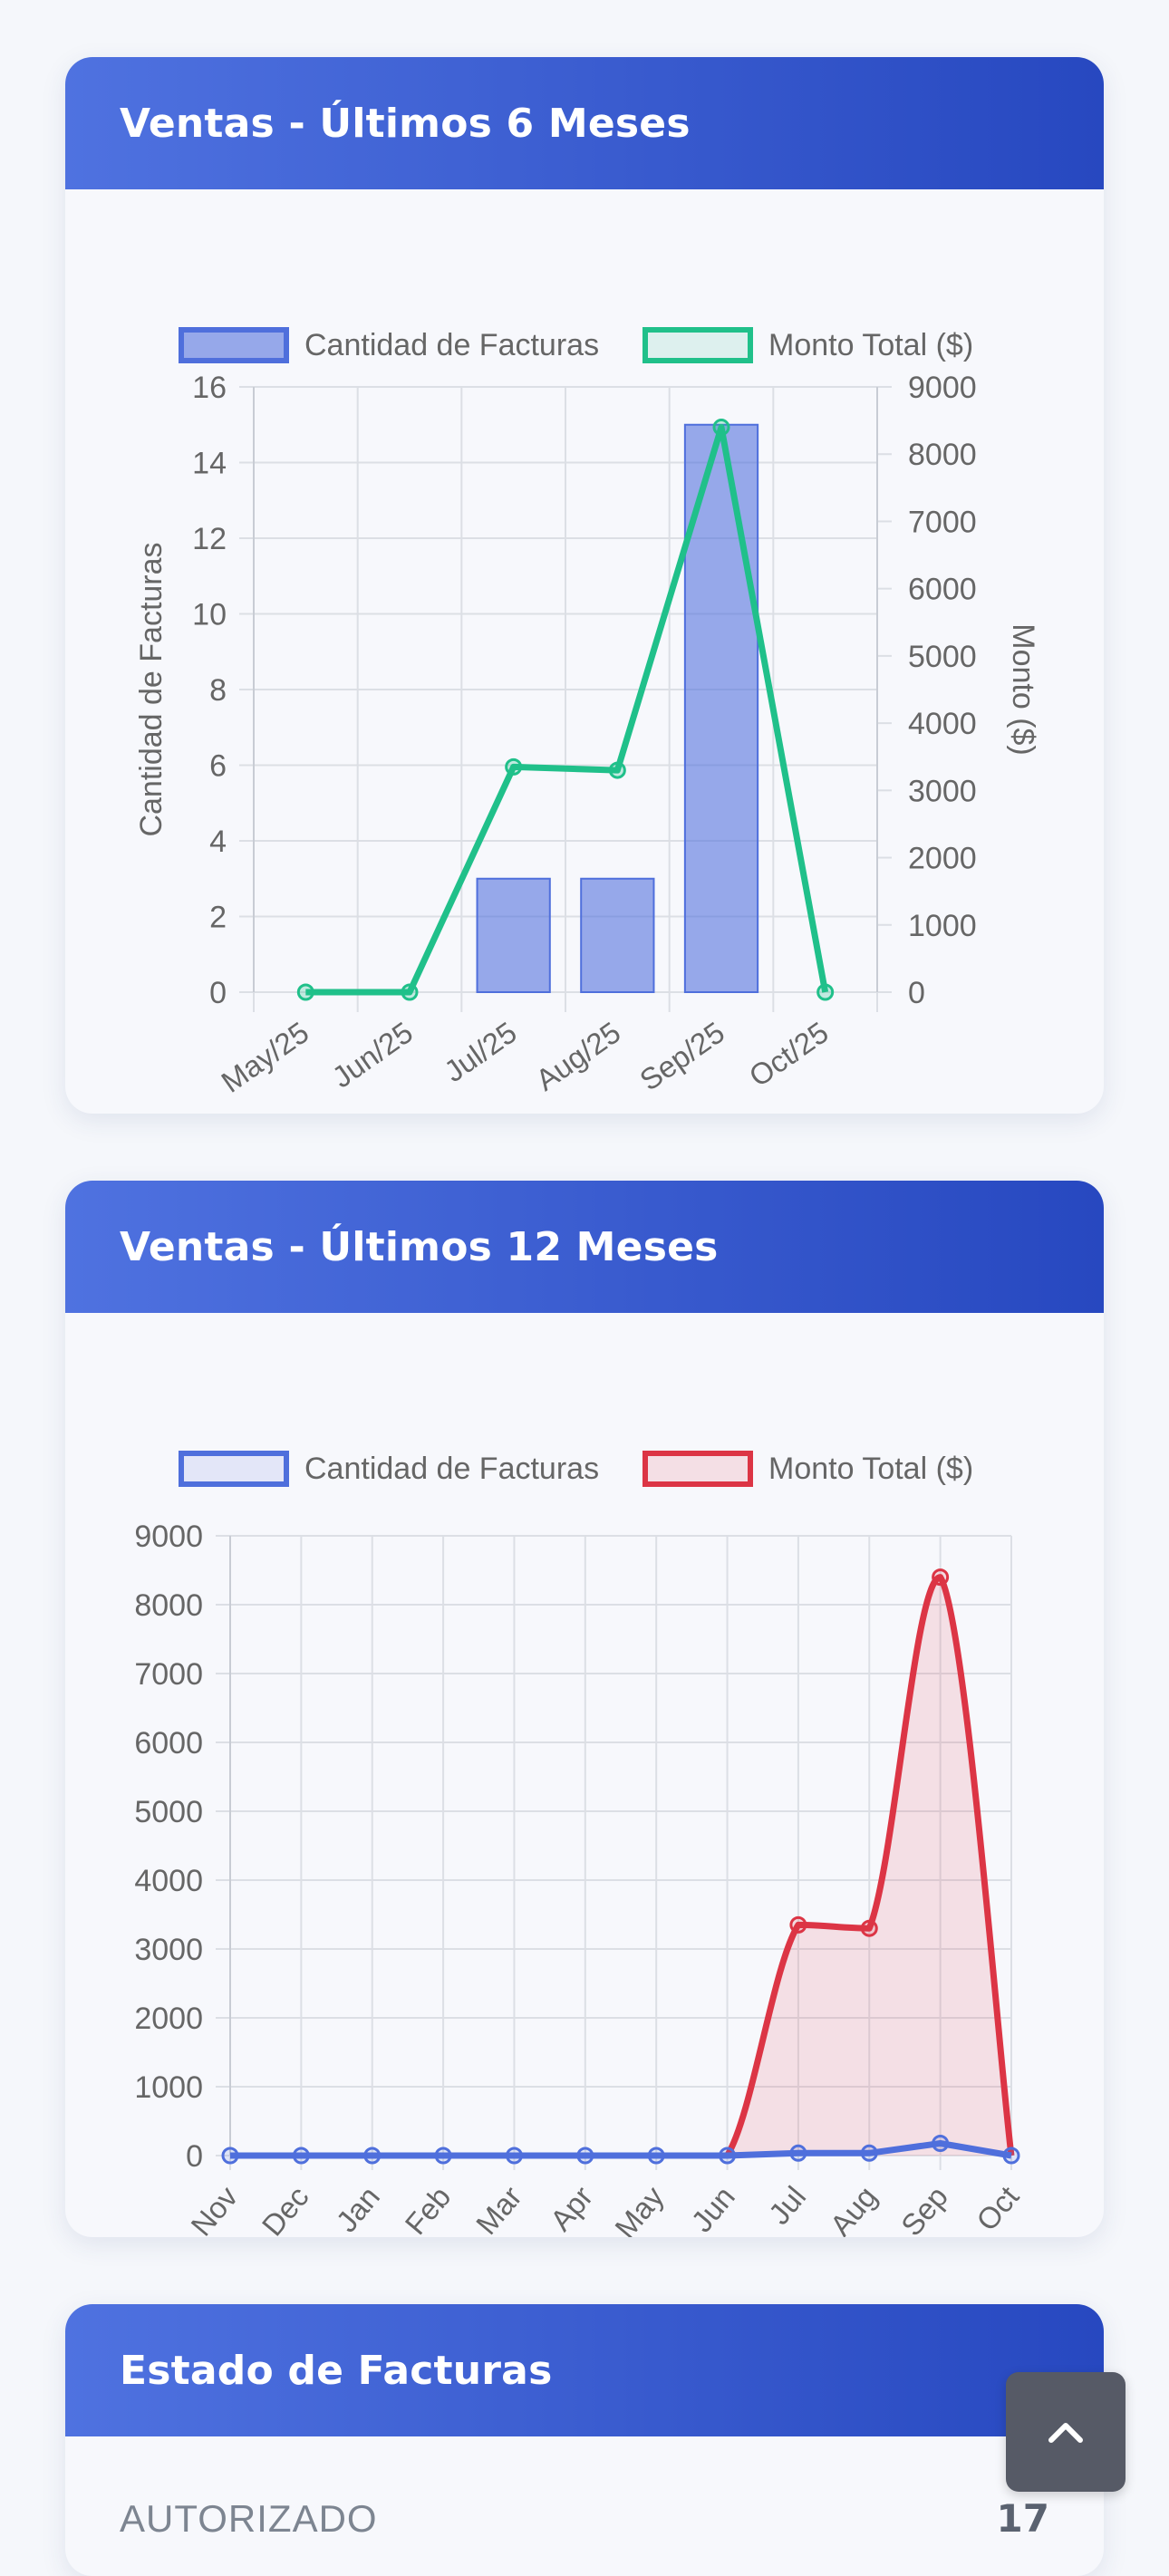  Describe the element at coordinates (728, 2156) in the screenshot. I see `point-facturas-Jun` at that location.